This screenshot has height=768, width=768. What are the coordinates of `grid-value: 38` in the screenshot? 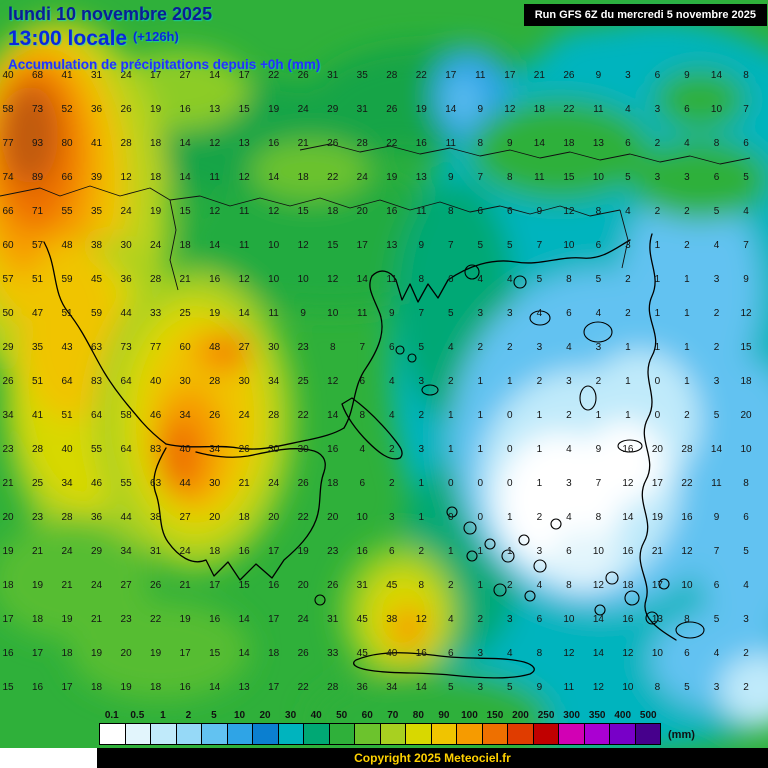 It's located at (96, 245).